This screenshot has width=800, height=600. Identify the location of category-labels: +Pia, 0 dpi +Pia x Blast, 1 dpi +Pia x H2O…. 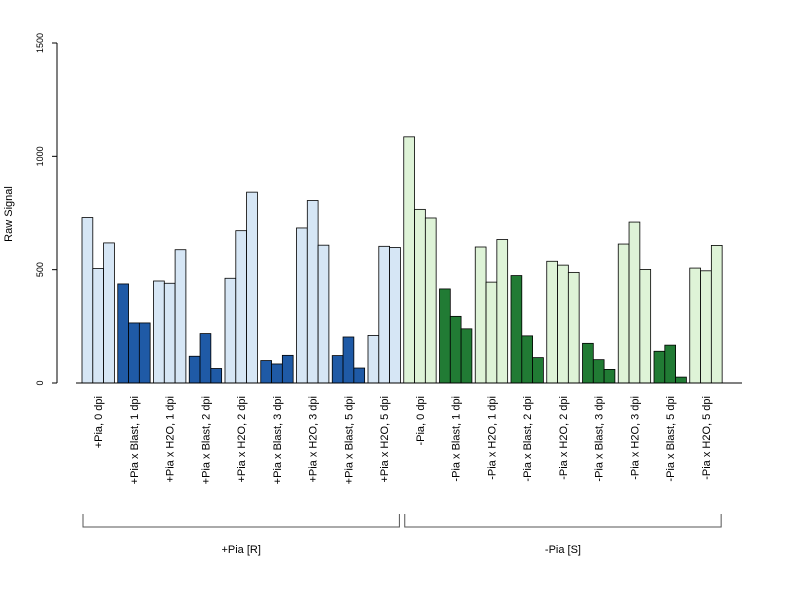
(403, 440).